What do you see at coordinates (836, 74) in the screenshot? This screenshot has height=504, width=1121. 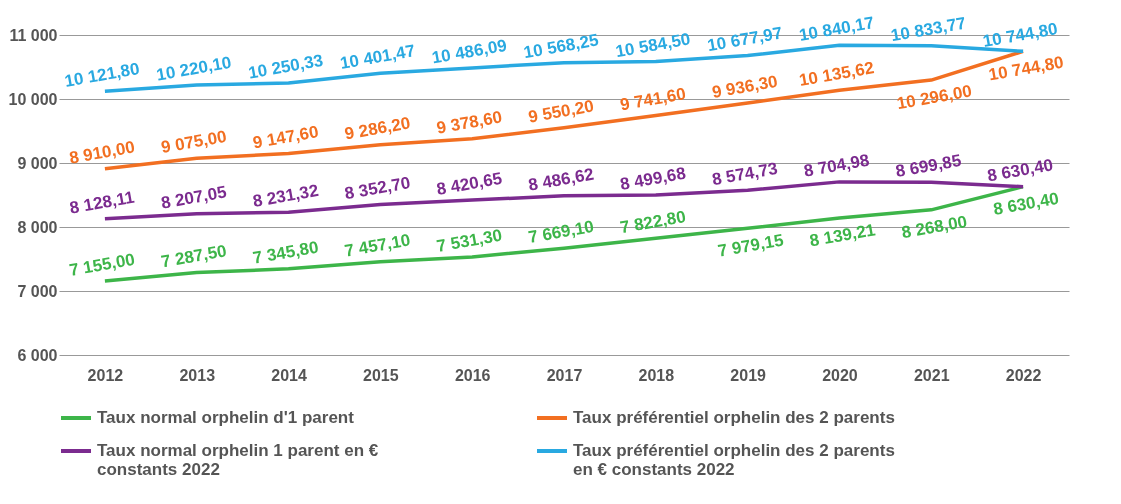 I see `data-label: 10 135,62` at bounding box center [836, 74].